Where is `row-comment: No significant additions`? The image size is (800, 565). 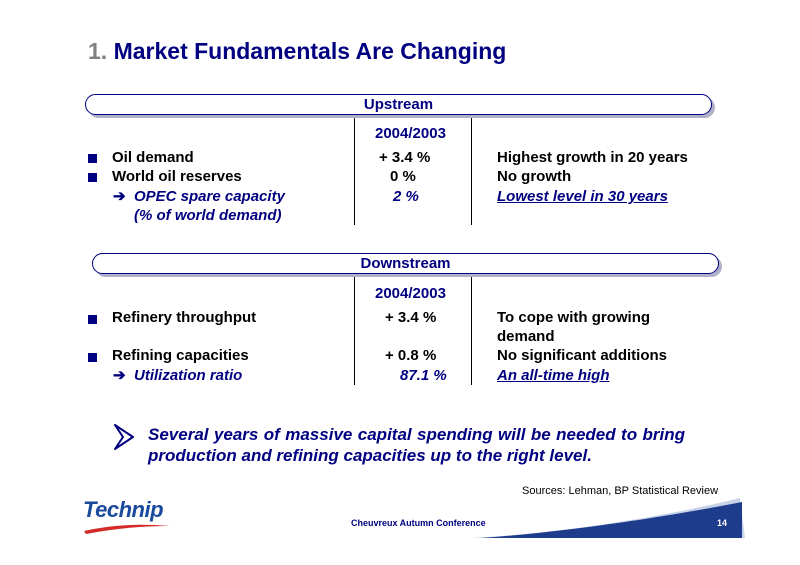 row-comment: No significant additions is located at coordinates (582, 355).